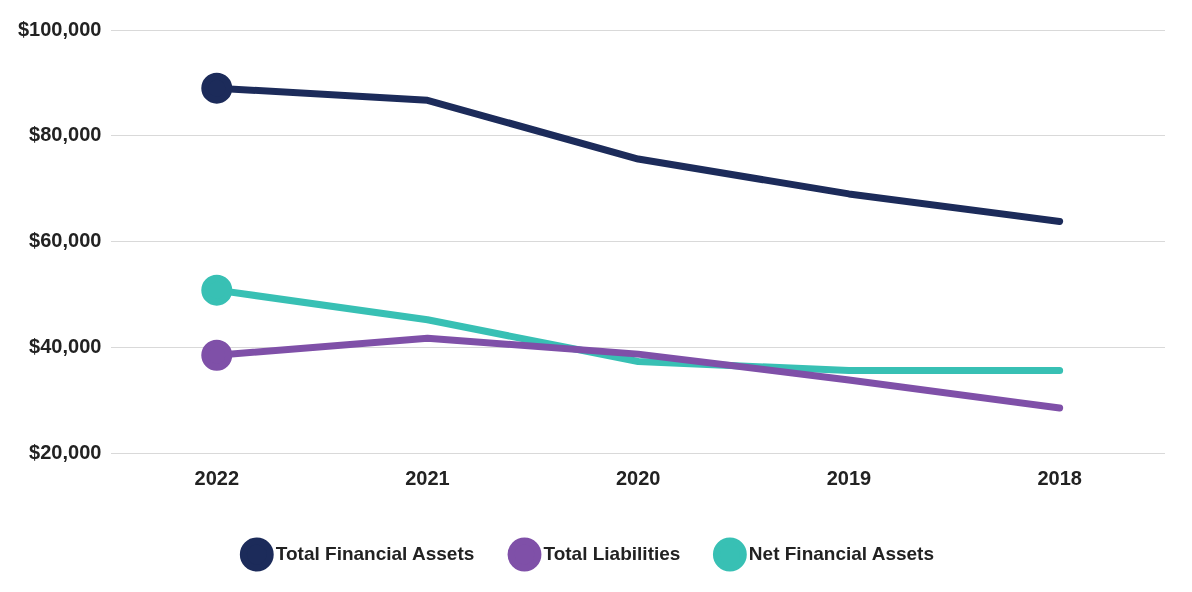  Describe the element at coordinates (841, 553) in the screenshot. I see `legend-label: Net Financial Assets` at that location.